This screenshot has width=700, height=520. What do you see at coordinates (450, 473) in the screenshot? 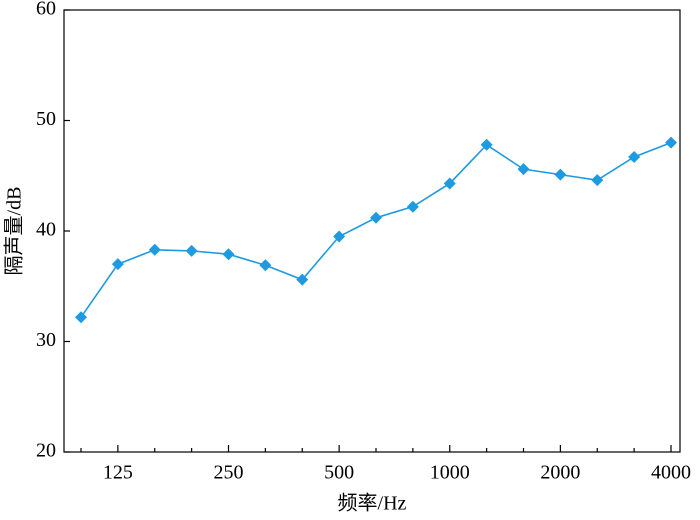
I see `x-tick-label: 1000` at bounding box center [450, 473].